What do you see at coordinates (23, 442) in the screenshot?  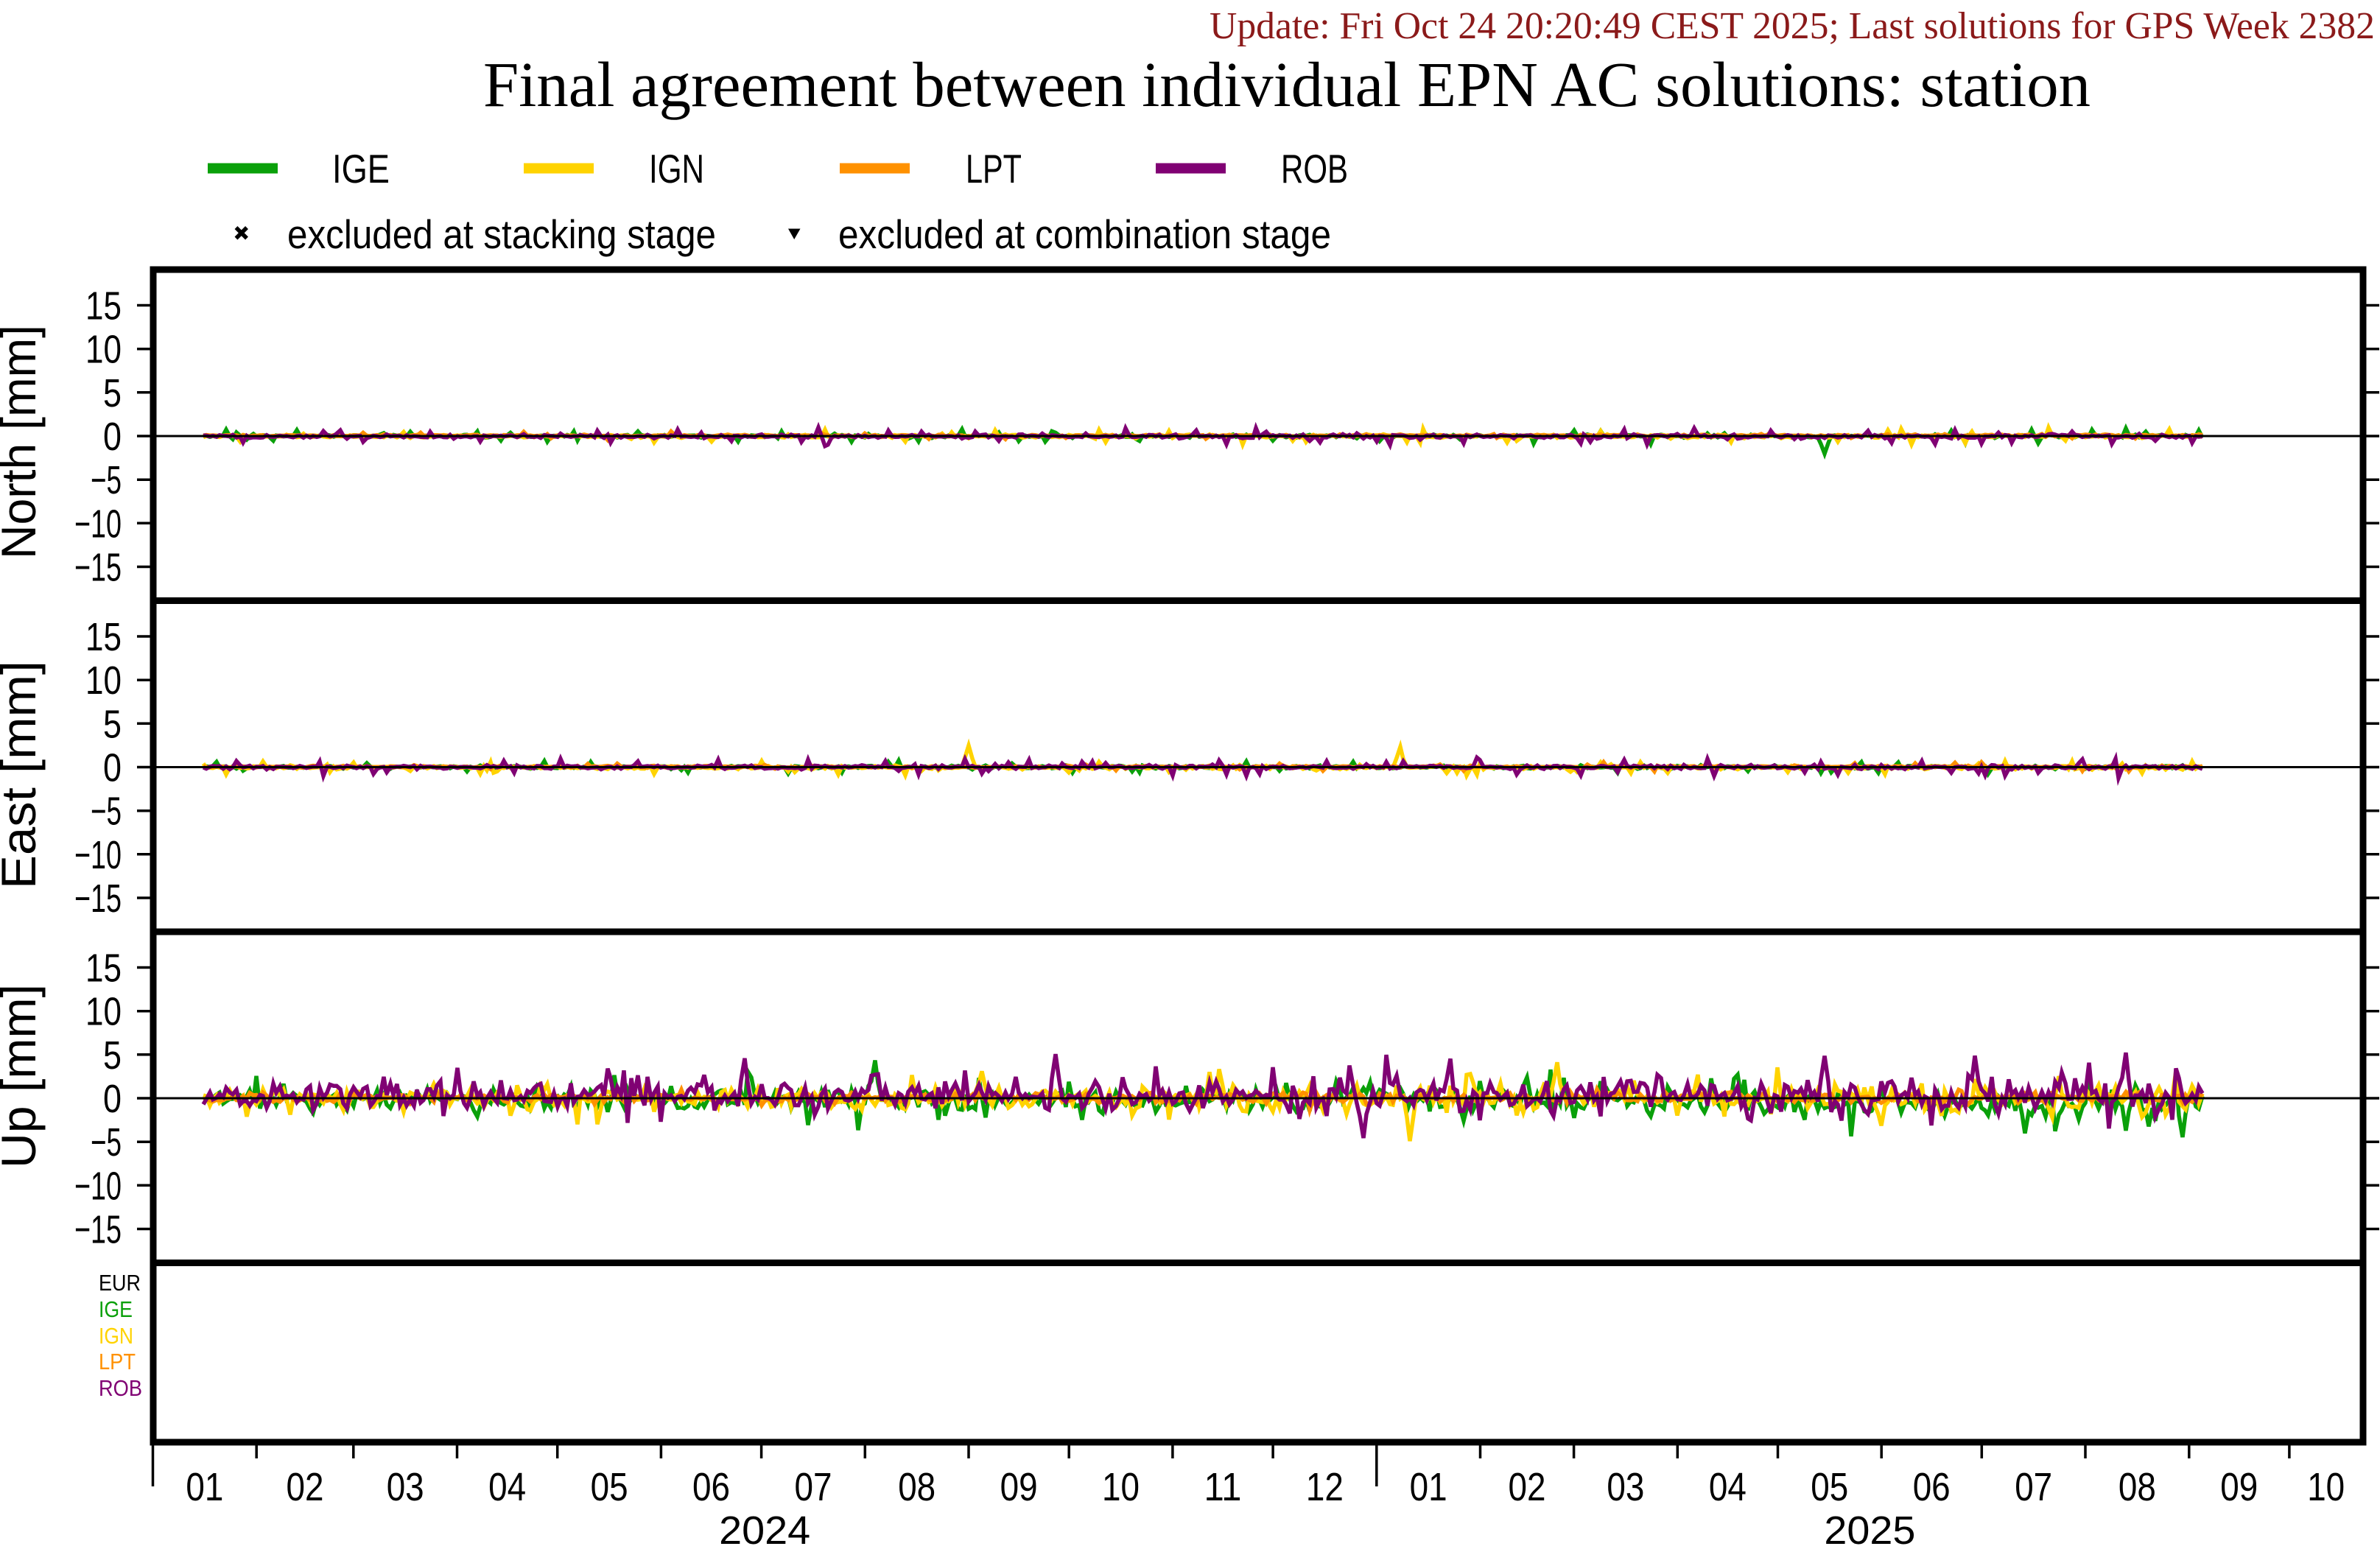 I see `svg-text: North [mm]` at bounding box center [23, 442].